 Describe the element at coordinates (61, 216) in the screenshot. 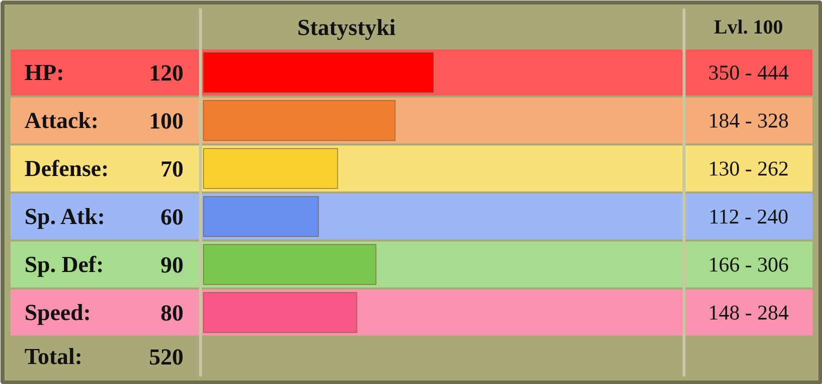

I see `y-tick-label: Sp. Atk` at that location.